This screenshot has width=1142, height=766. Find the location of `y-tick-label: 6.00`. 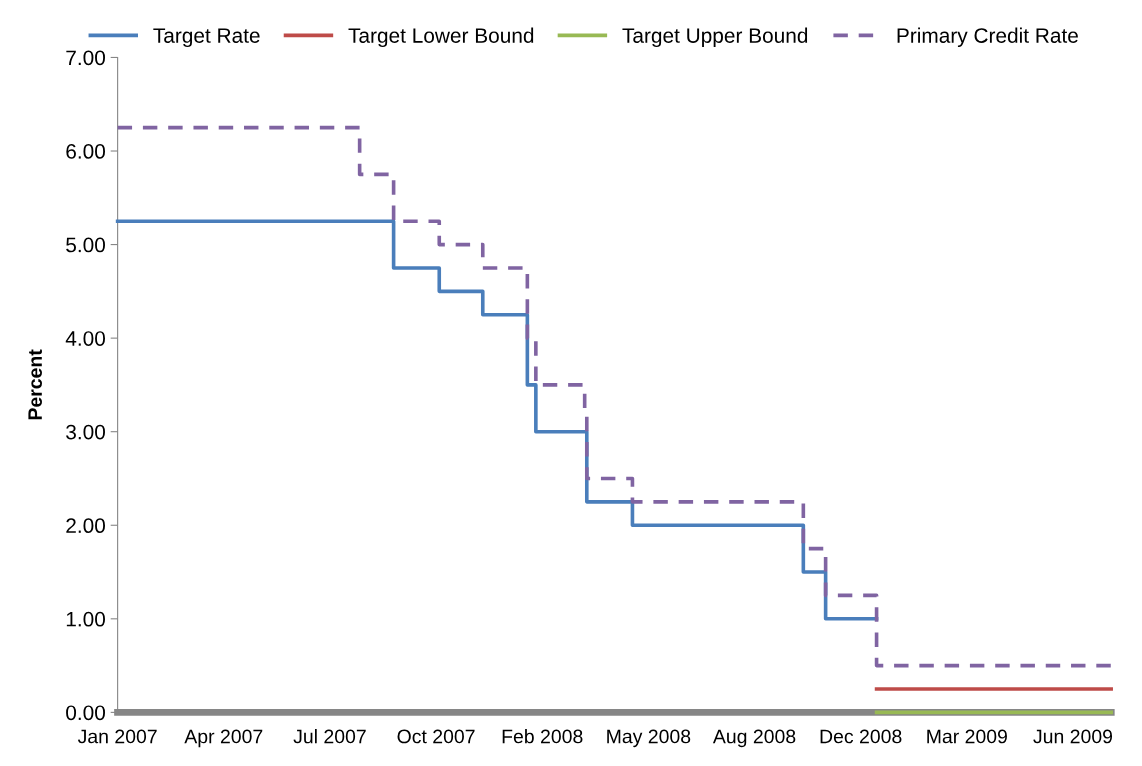

y-tick-label: 6.00 is located at coordinates (86, 151).